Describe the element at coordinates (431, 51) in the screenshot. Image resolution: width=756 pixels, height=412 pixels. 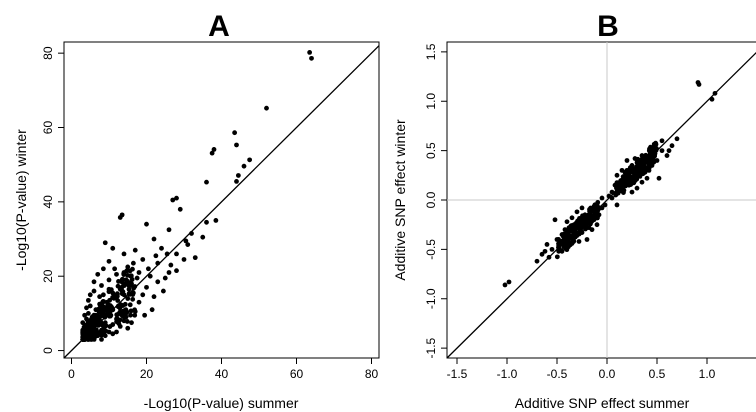
I see `panel-b-y-tick-label: 1.5` at that location.